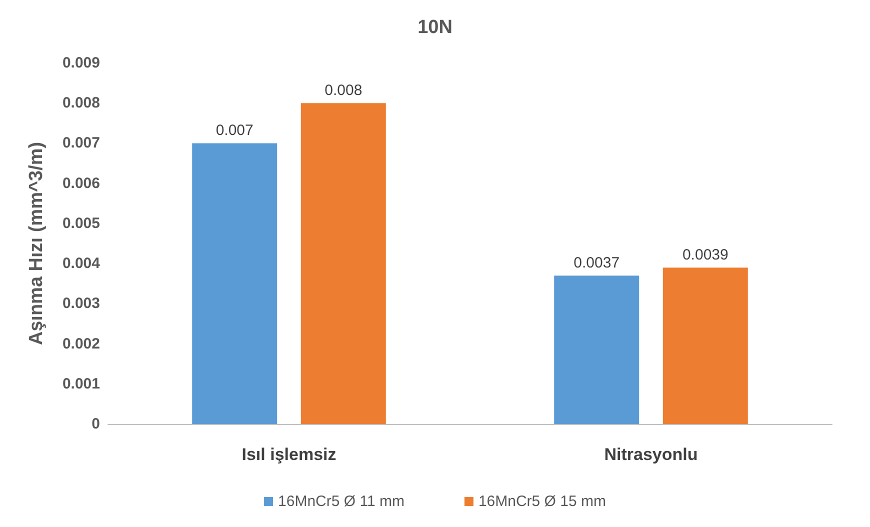 This screenshot has height=527, width=870. What do you see at coordinates (81, 223) in the screenshot?
I see `y-tick-label: 0.005` at bounding box center [81, 223].